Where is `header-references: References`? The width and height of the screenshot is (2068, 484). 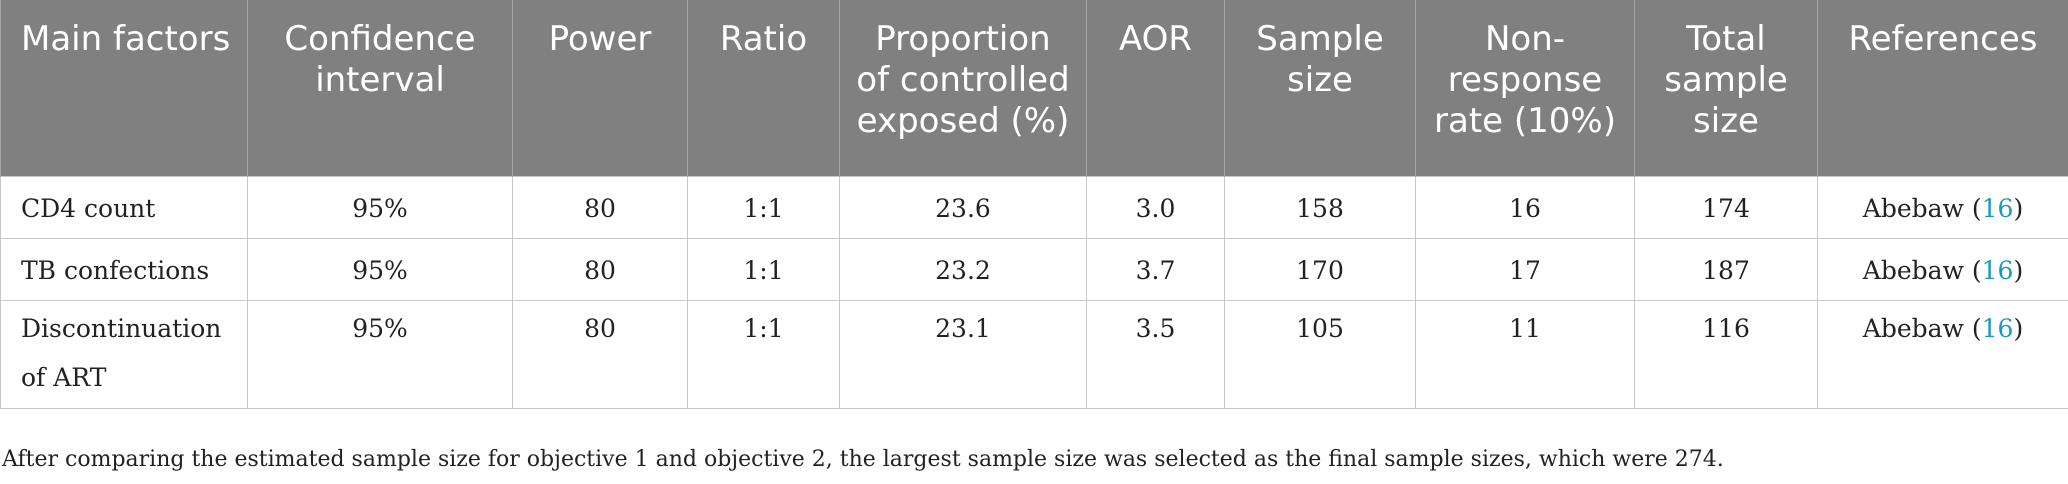
header-references: References is located at coordinates (1942, 88).